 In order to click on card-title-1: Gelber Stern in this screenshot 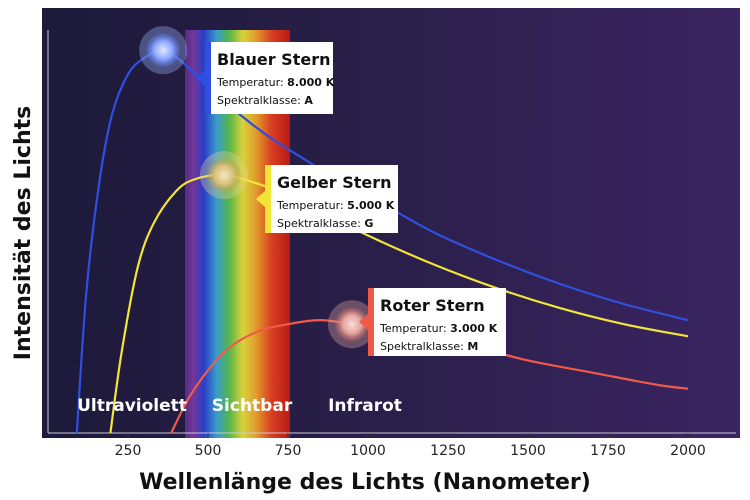, I will do `click(334, 182)`.